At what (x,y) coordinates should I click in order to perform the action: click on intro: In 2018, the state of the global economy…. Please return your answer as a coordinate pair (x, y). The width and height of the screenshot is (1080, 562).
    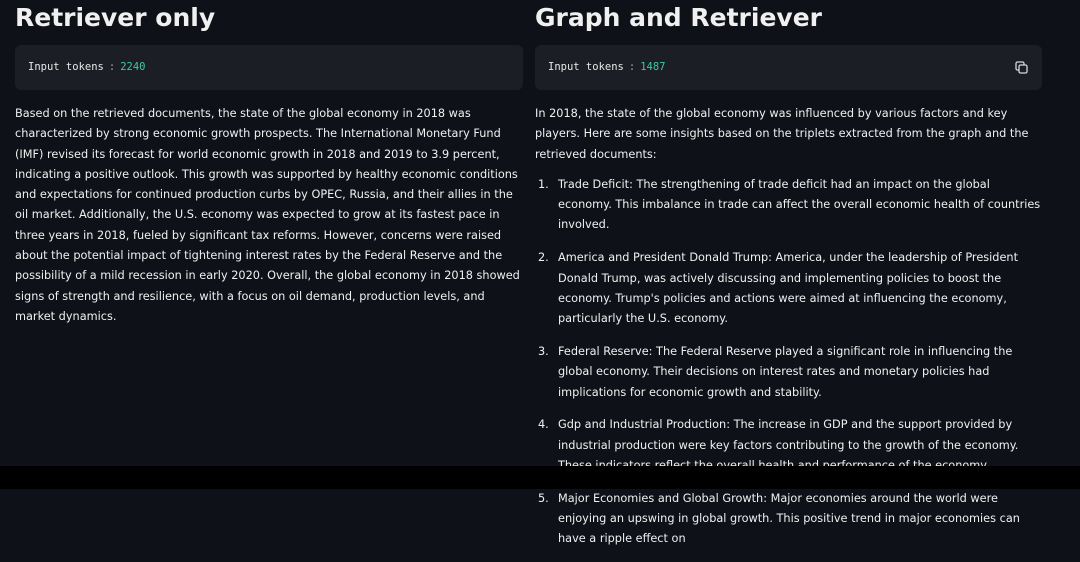
    Looking at the image, I should click on (782, 134).